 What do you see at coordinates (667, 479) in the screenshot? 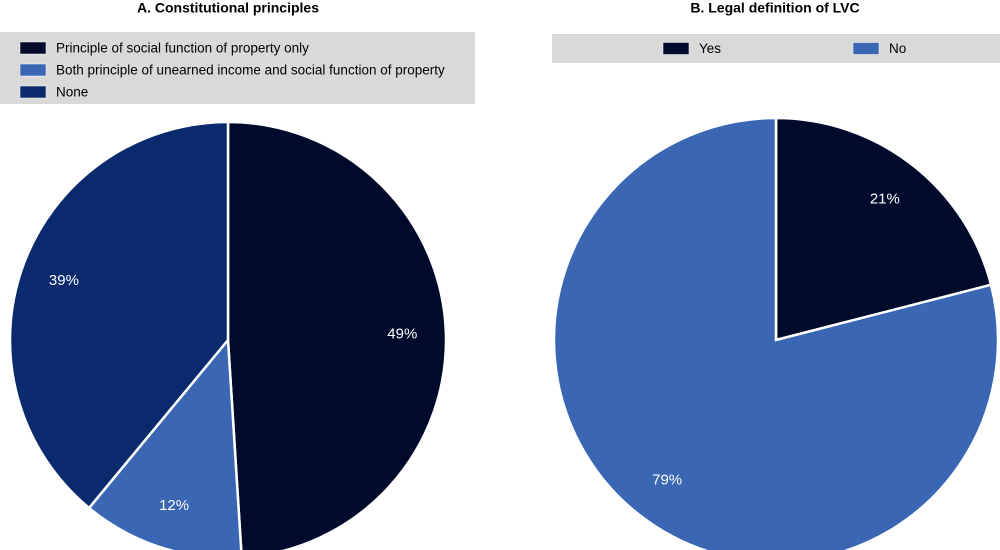
I see `slice-label: 79%` at bounding box center [667, 479].